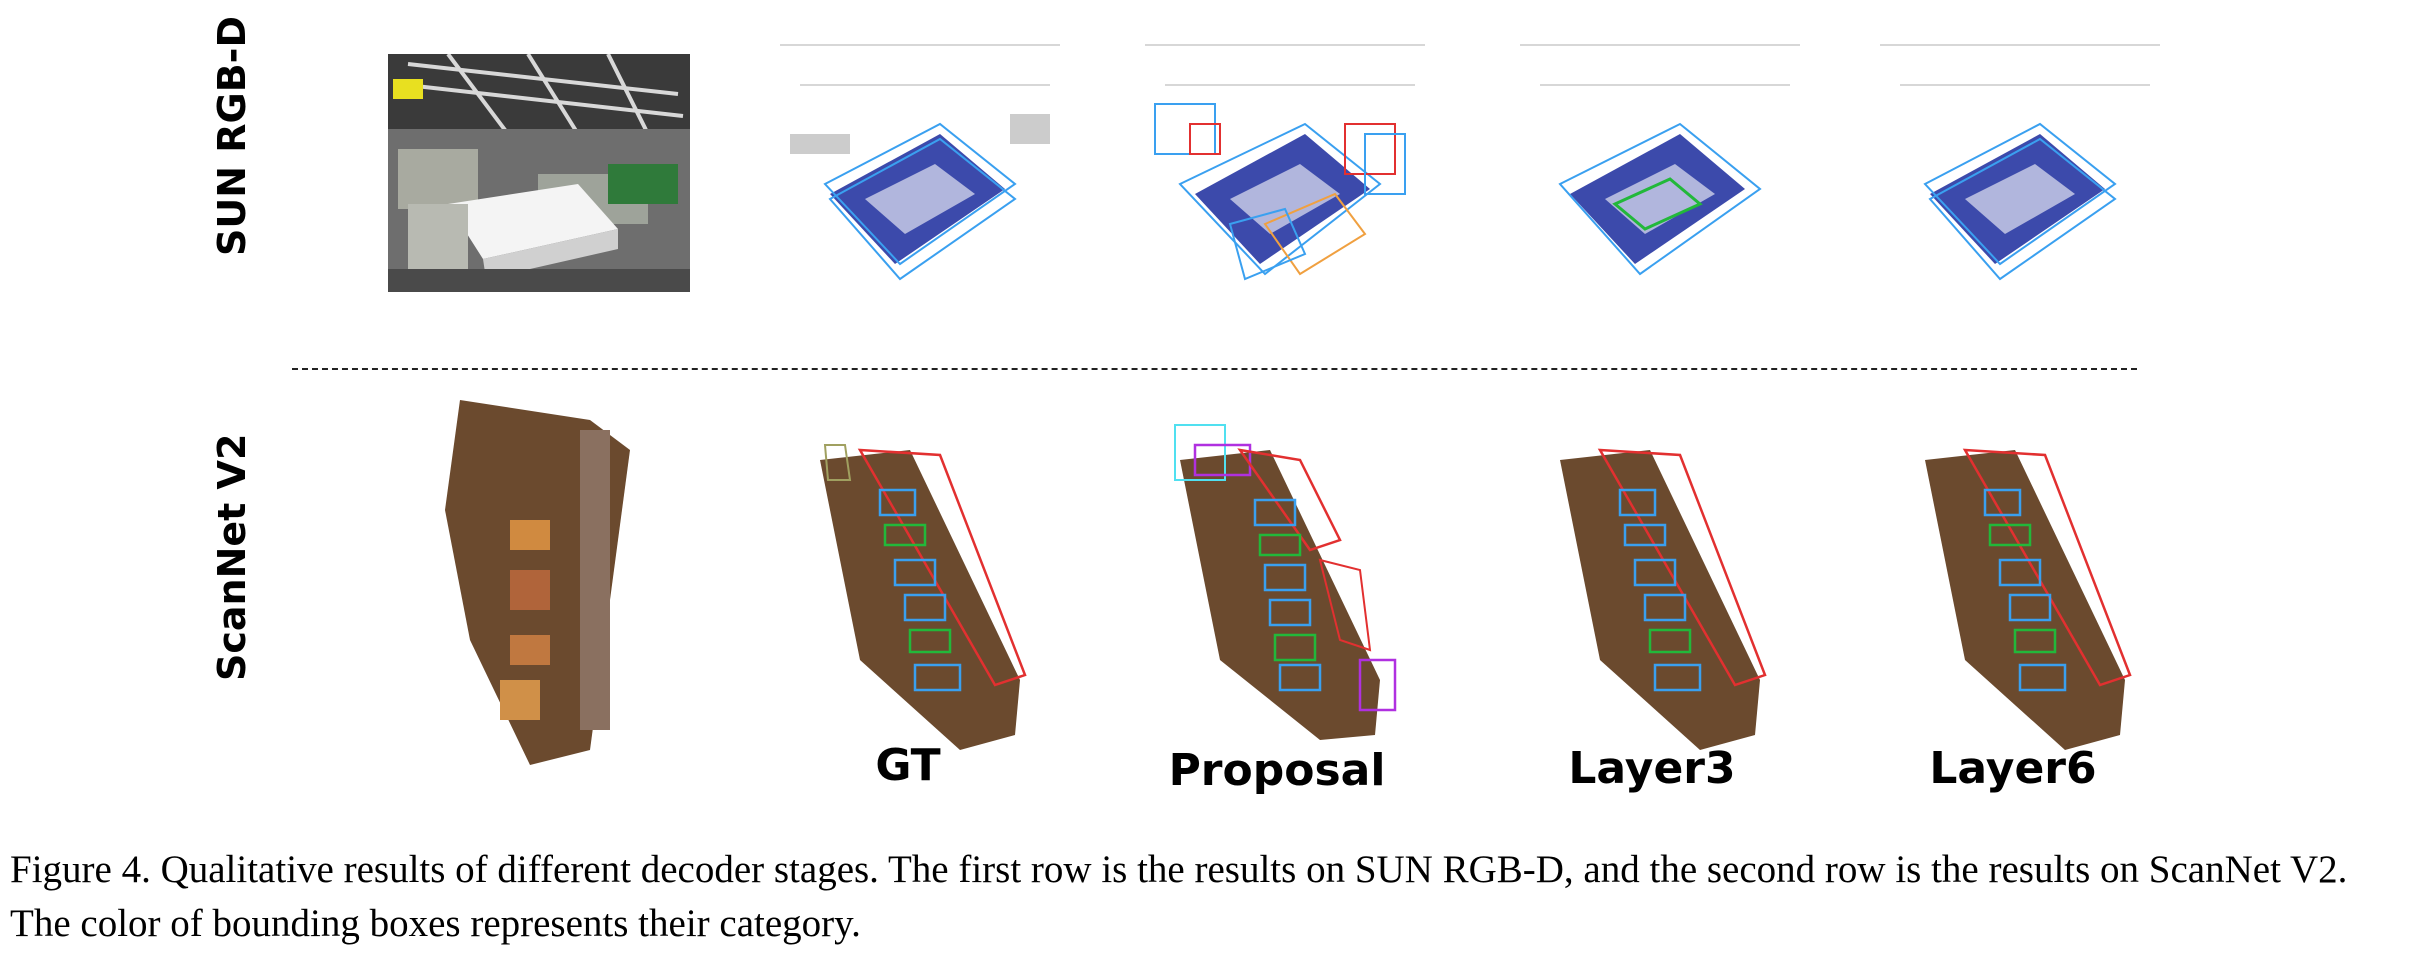 Image resolution: width=2420 pixels, height=953 pixels. I want to click on row-divider, so click(1214, 369).